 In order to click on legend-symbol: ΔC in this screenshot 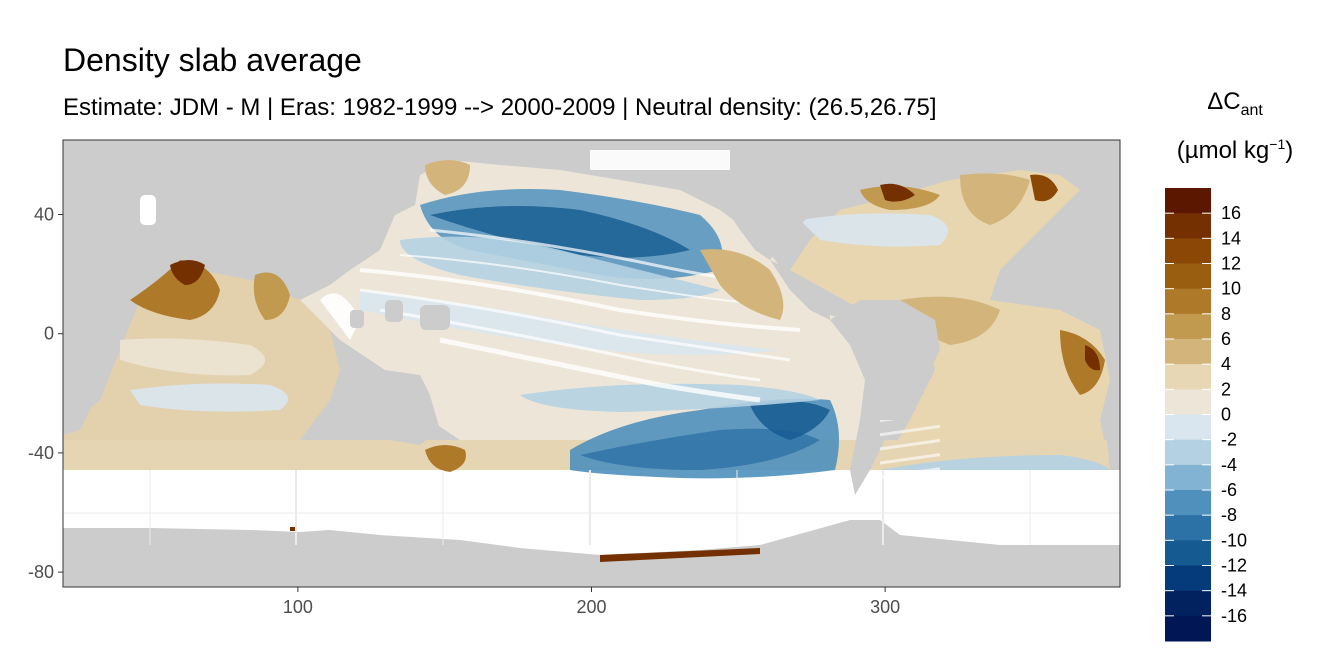, I will do `click(1224, 101)`.